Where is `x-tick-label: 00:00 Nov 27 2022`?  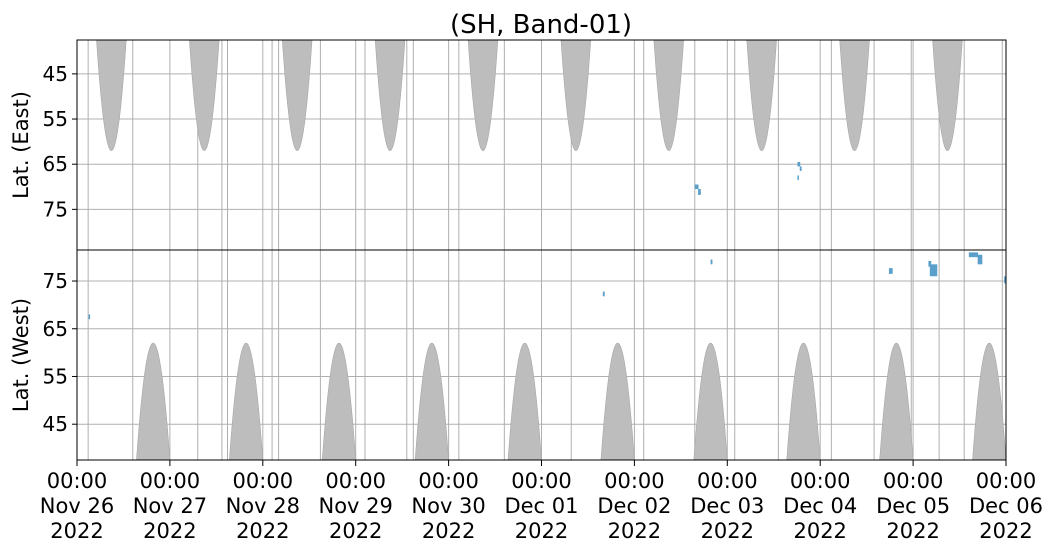
x-tick-label: 00:00 Nov 27 2022 is located at coordinates (170, 506).